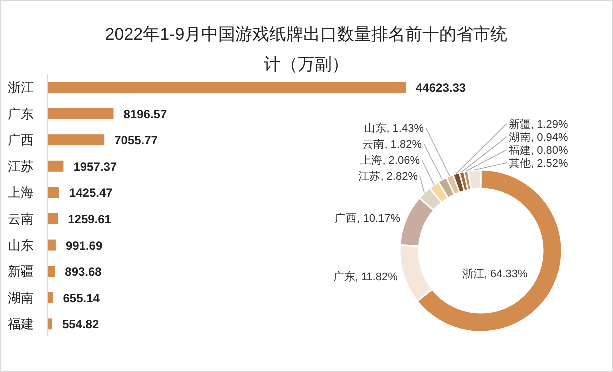 This screenshot has width=613, height=372. Describe the element at coordinates (21, 298) in the screenshot. I see `y-tick-label: 湖南` at that location.